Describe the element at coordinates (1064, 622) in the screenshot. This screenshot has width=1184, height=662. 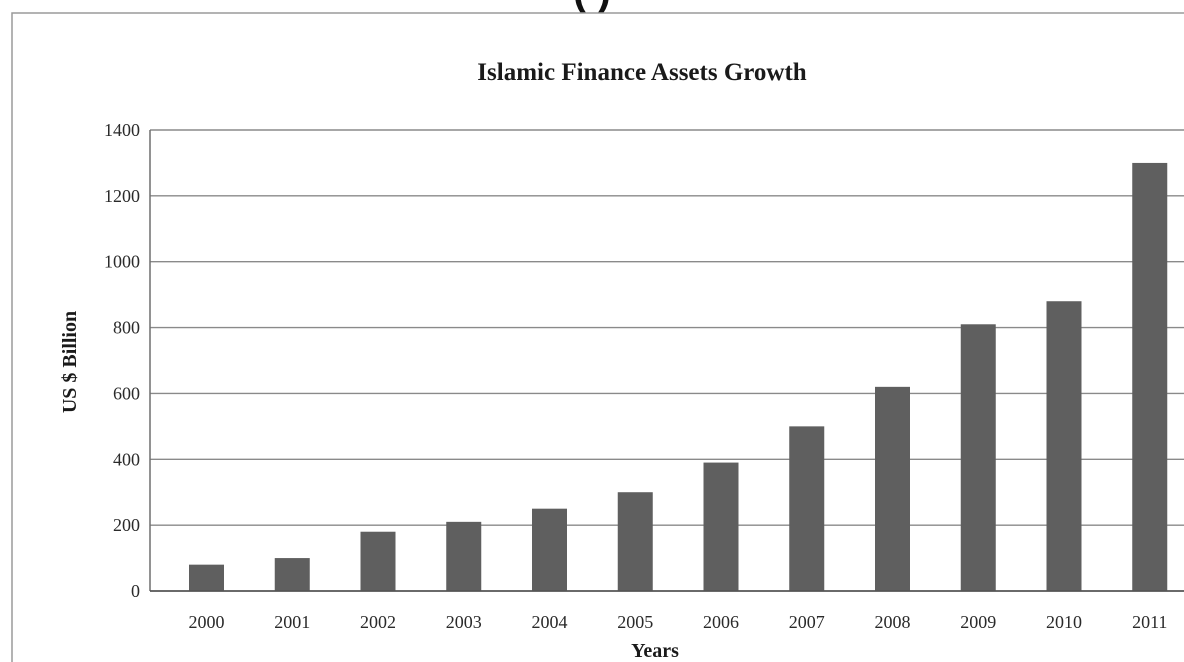
I see `x-tick-label: 2010` at that location.